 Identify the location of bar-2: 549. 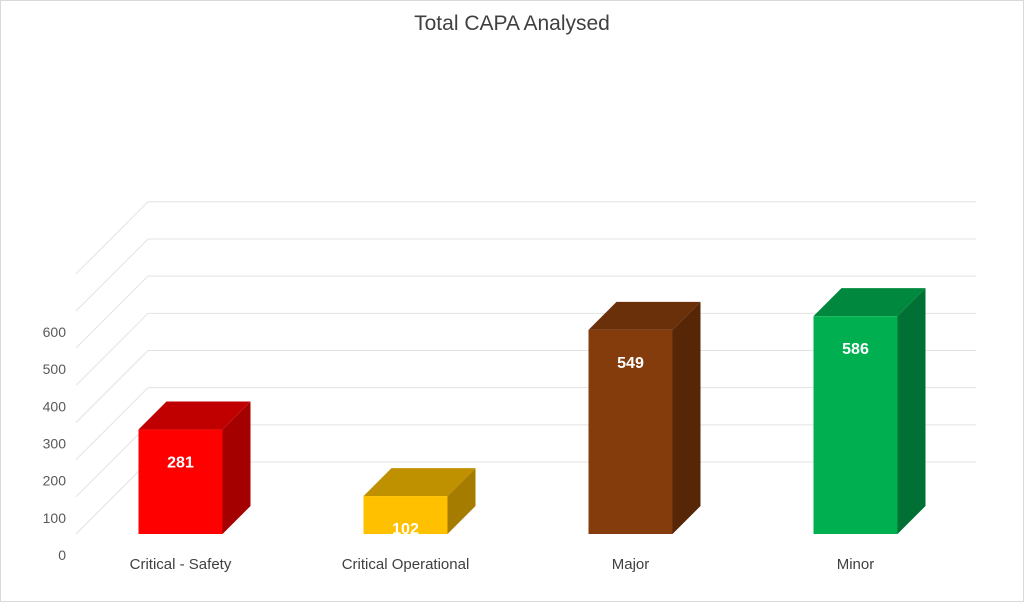
(644, 417).